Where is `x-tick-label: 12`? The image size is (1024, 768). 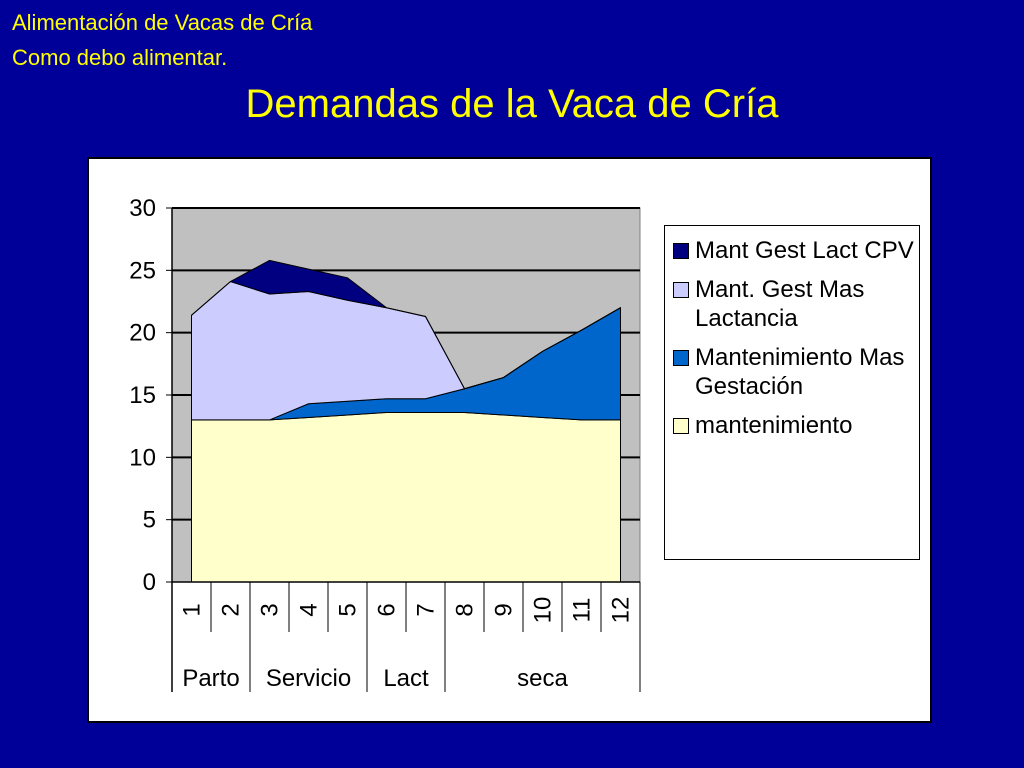 x-tick-label: 12 is located at coordinates (621, 610).